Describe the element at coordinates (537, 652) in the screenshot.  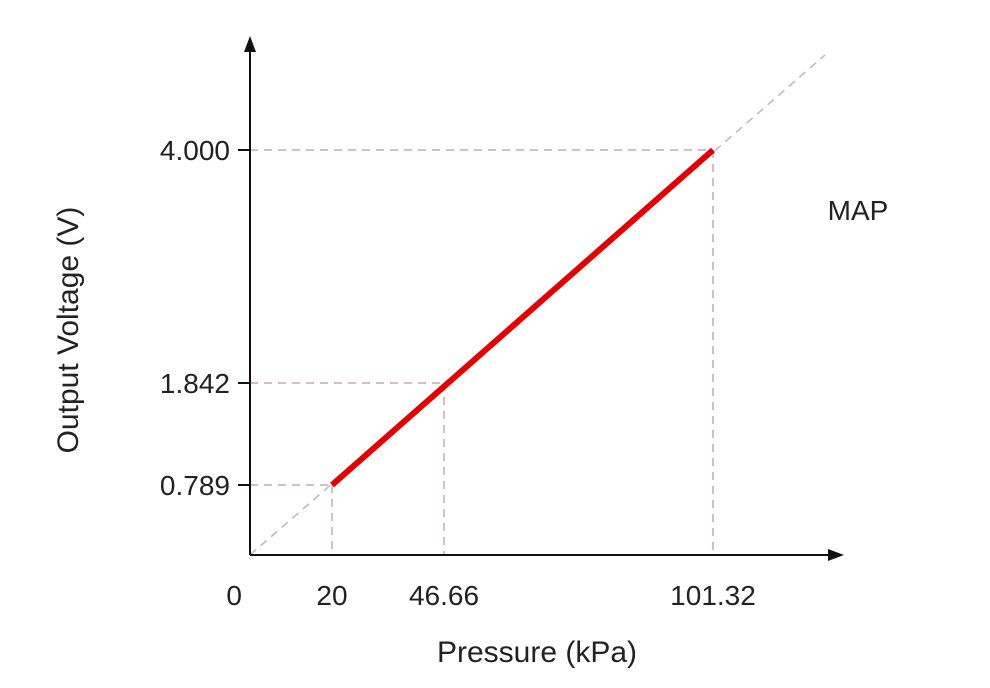
I see `x-axis-label: Pressure (kPa)` at that location.